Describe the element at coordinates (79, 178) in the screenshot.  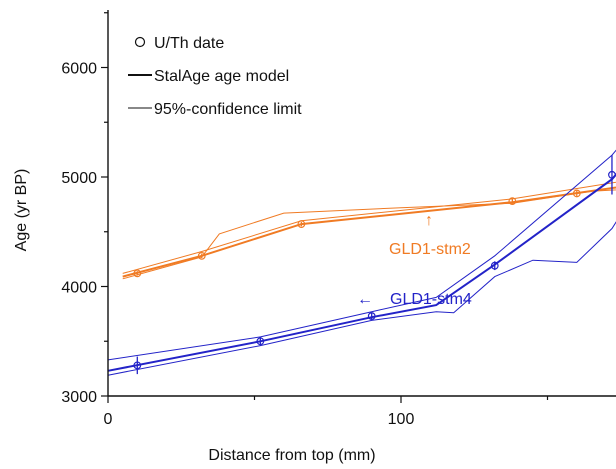
I see `y-tick-label: 5000` at that location.